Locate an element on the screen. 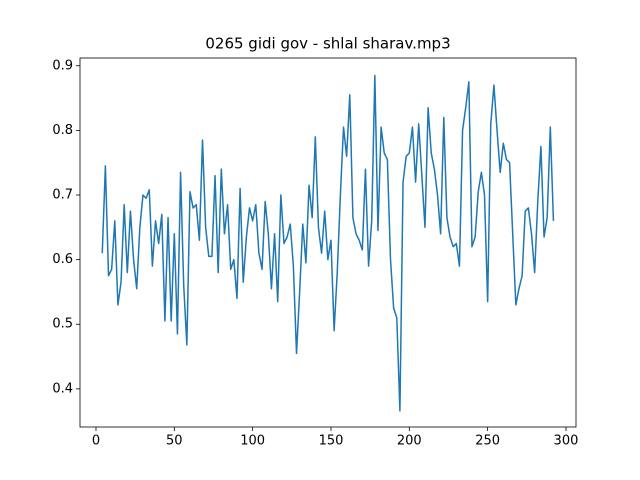  x-tick-label: 100 is located at coordinates (252, 441).